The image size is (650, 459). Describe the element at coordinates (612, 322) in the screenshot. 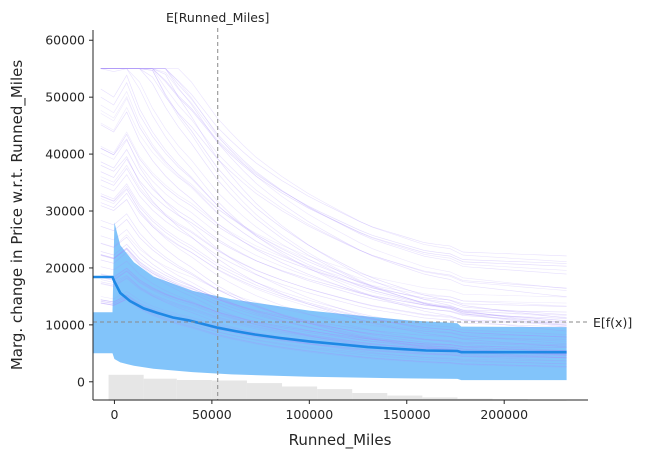

I see `expected-fx-label: E[f(x)]` at that location.